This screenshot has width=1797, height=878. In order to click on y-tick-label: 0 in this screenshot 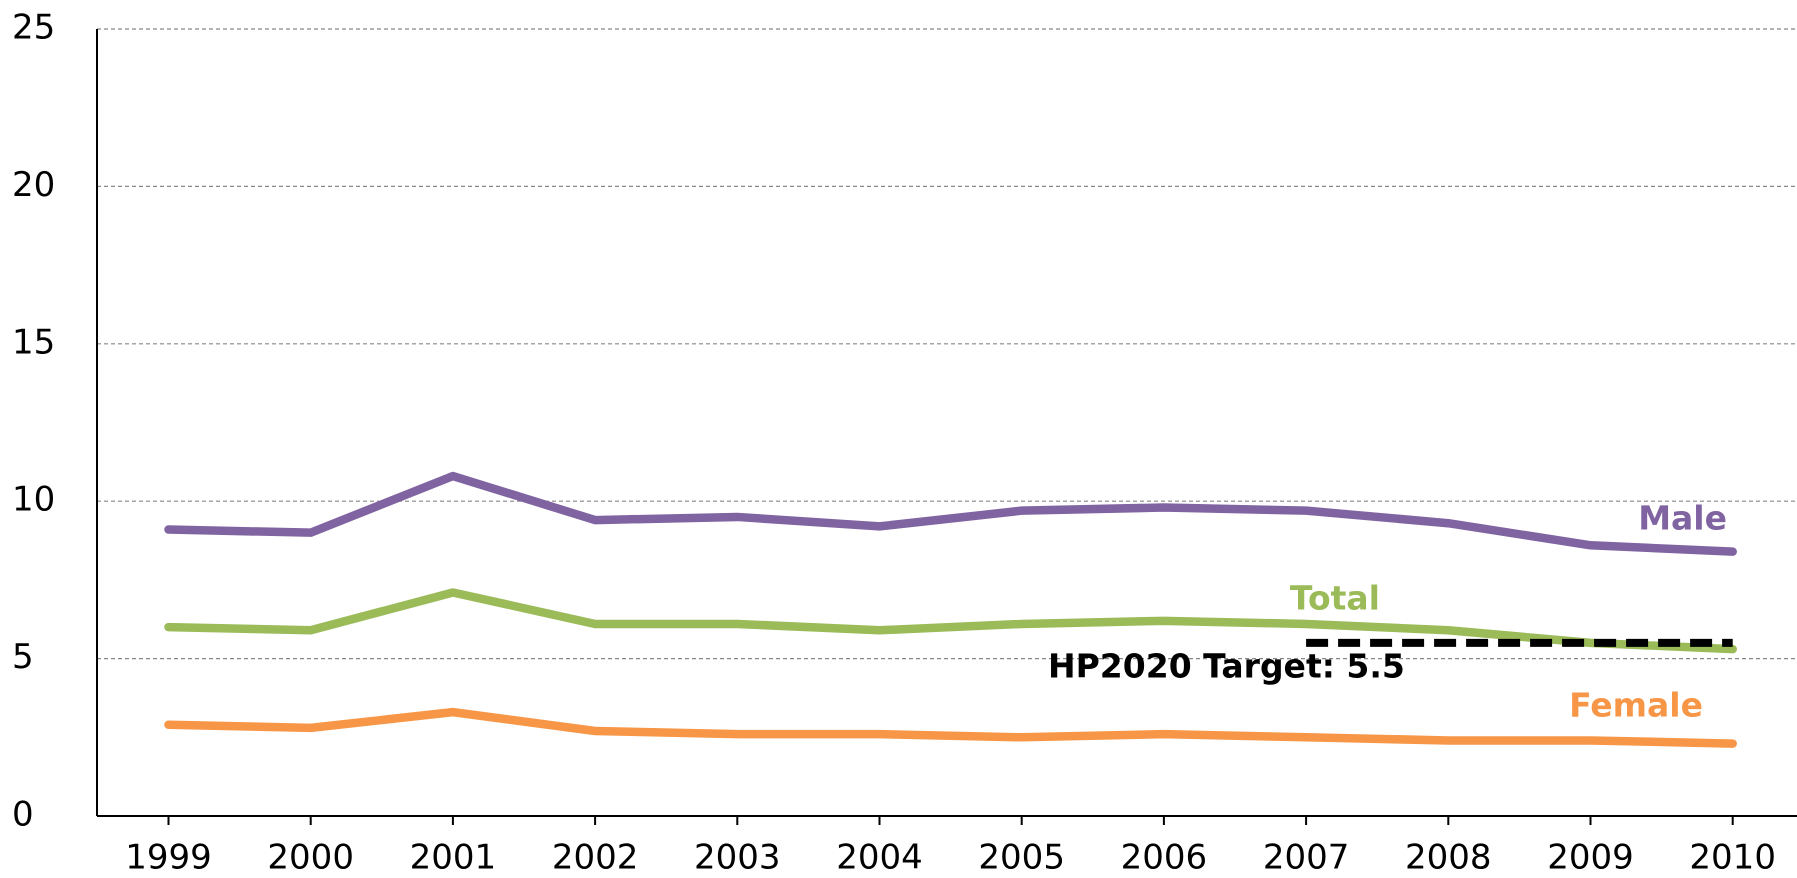, I will do `click(23, 815)`.